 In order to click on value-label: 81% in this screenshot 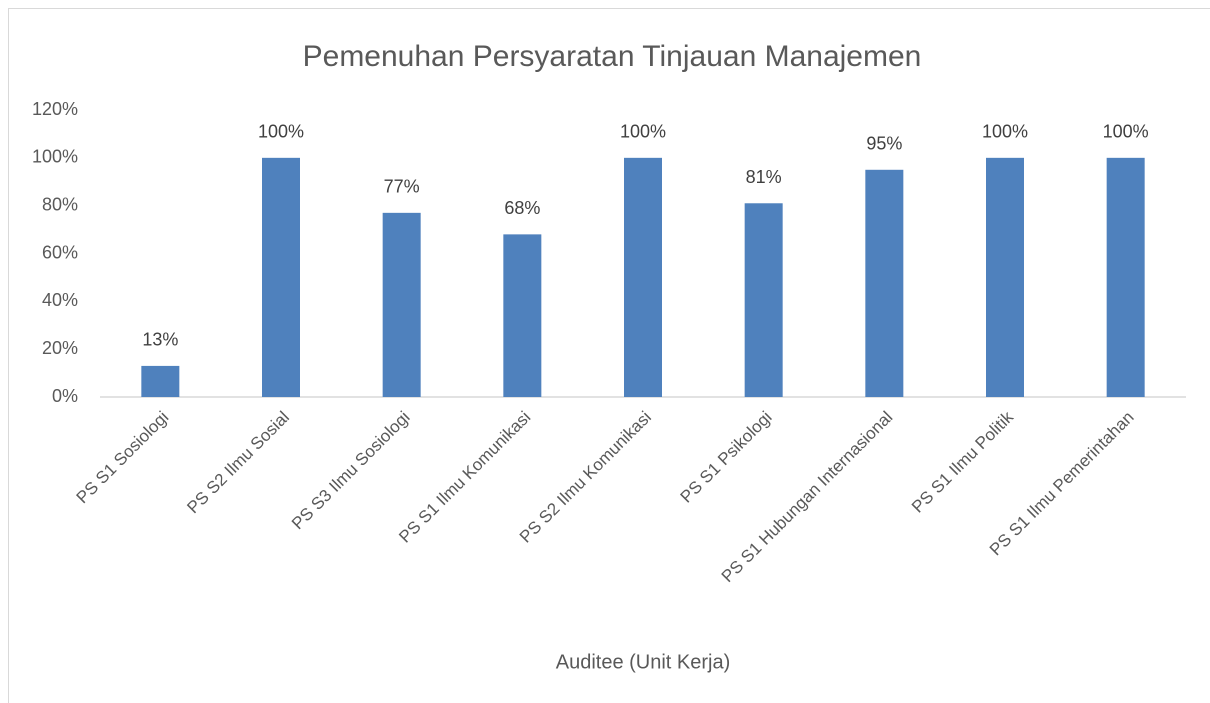, I will do `click(764, 177)`.